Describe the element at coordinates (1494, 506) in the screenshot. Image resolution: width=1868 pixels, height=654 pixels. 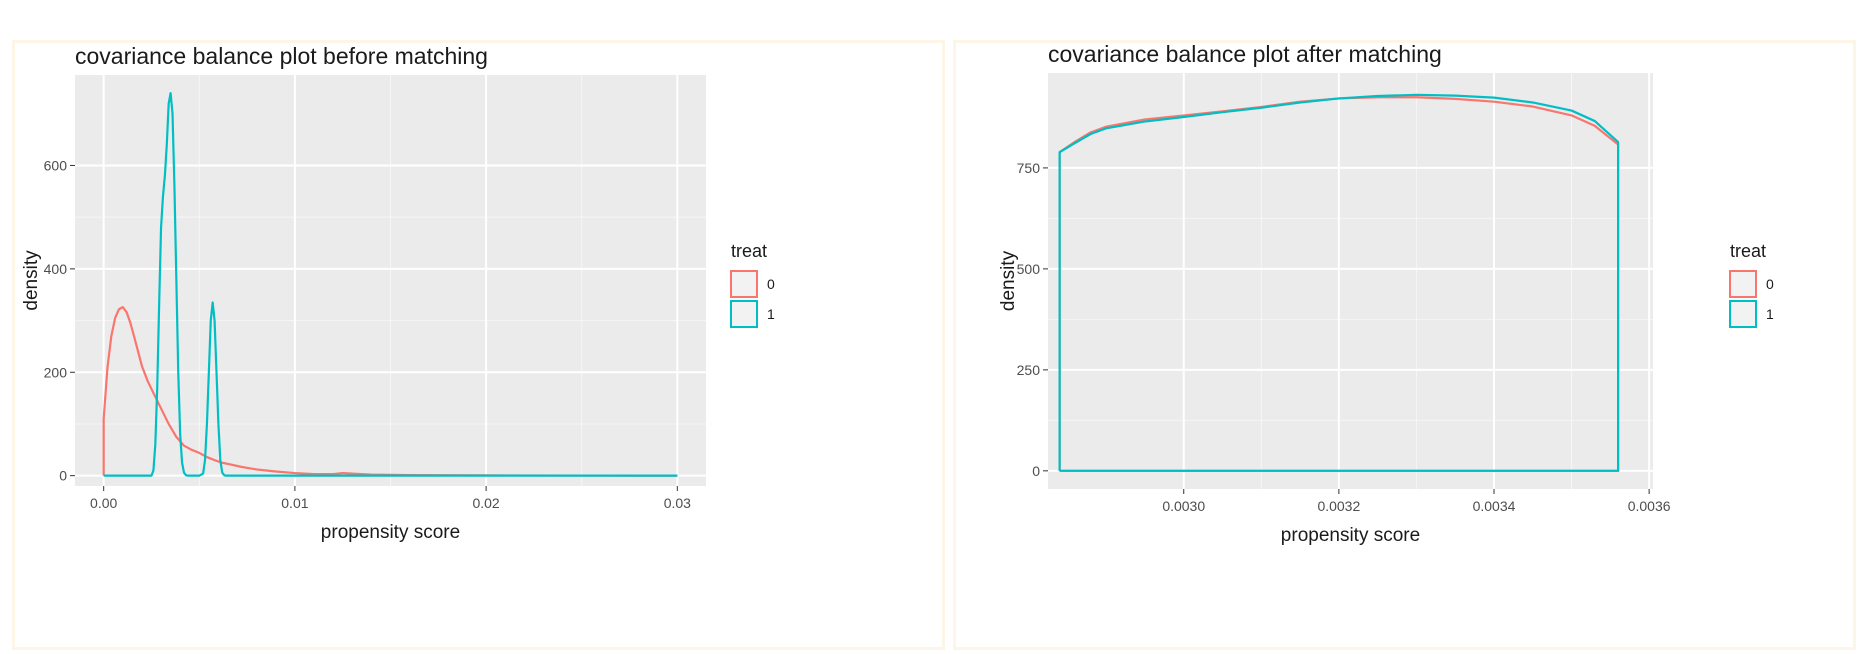
I see `x-tick-label: 0.0034` at that location.